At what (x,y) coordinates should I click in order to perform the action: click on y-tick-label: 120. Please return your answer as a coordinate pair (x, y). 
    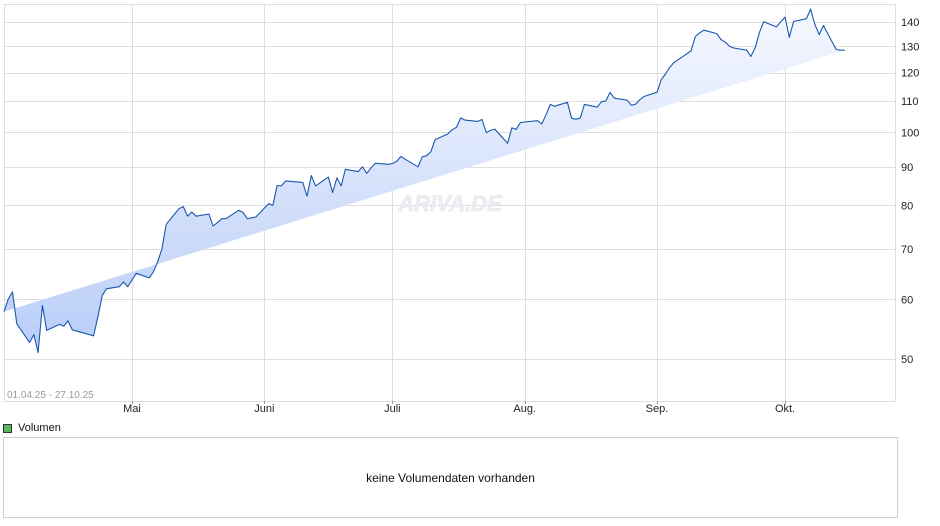
    Looking at the image, I should click on (910, 74).